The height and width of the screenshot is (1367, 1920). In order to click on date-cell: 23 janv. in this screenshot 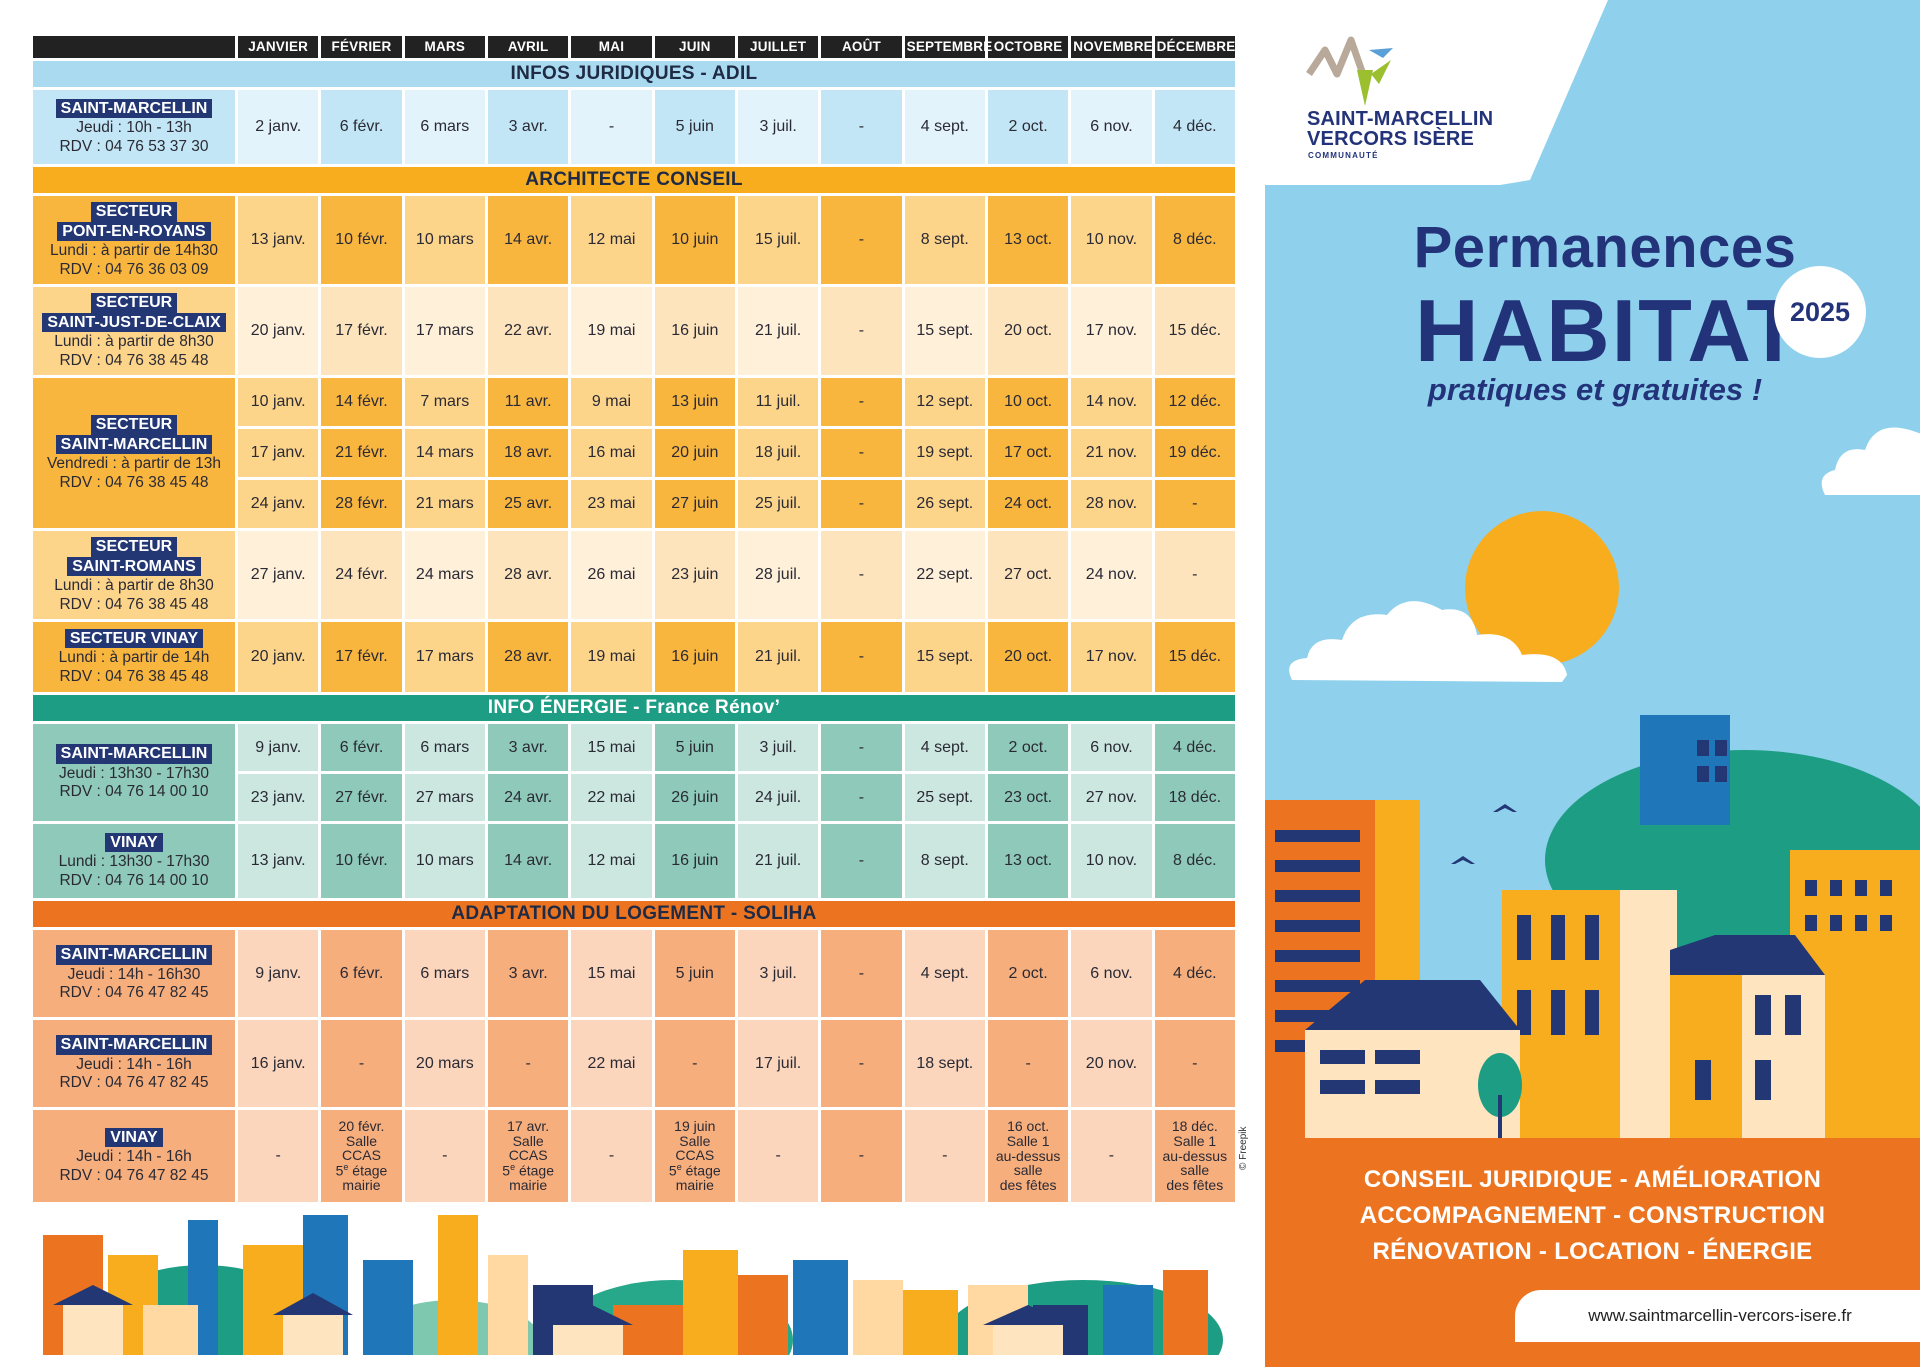, I will do `click(278, 797)`.